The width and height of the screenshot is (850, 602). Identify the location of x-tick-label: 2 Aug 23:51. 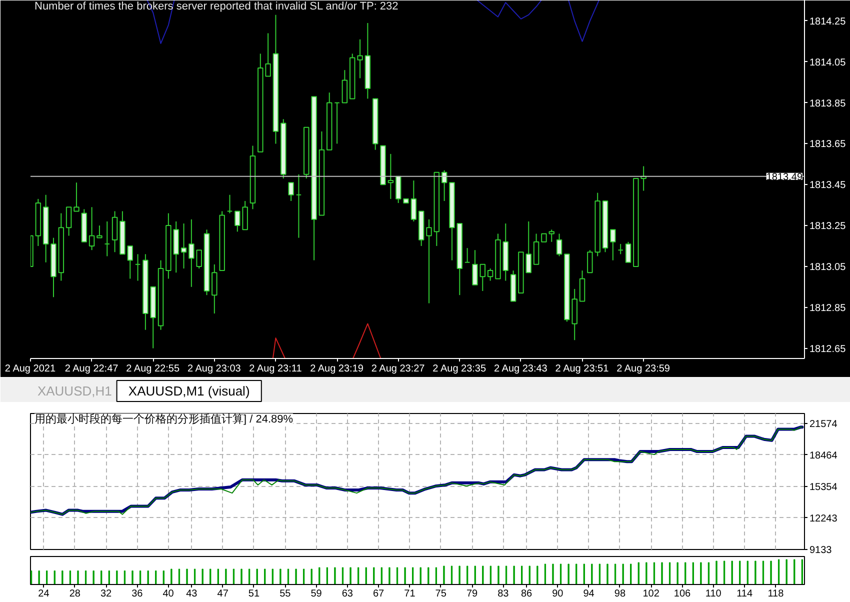
(582, 369).